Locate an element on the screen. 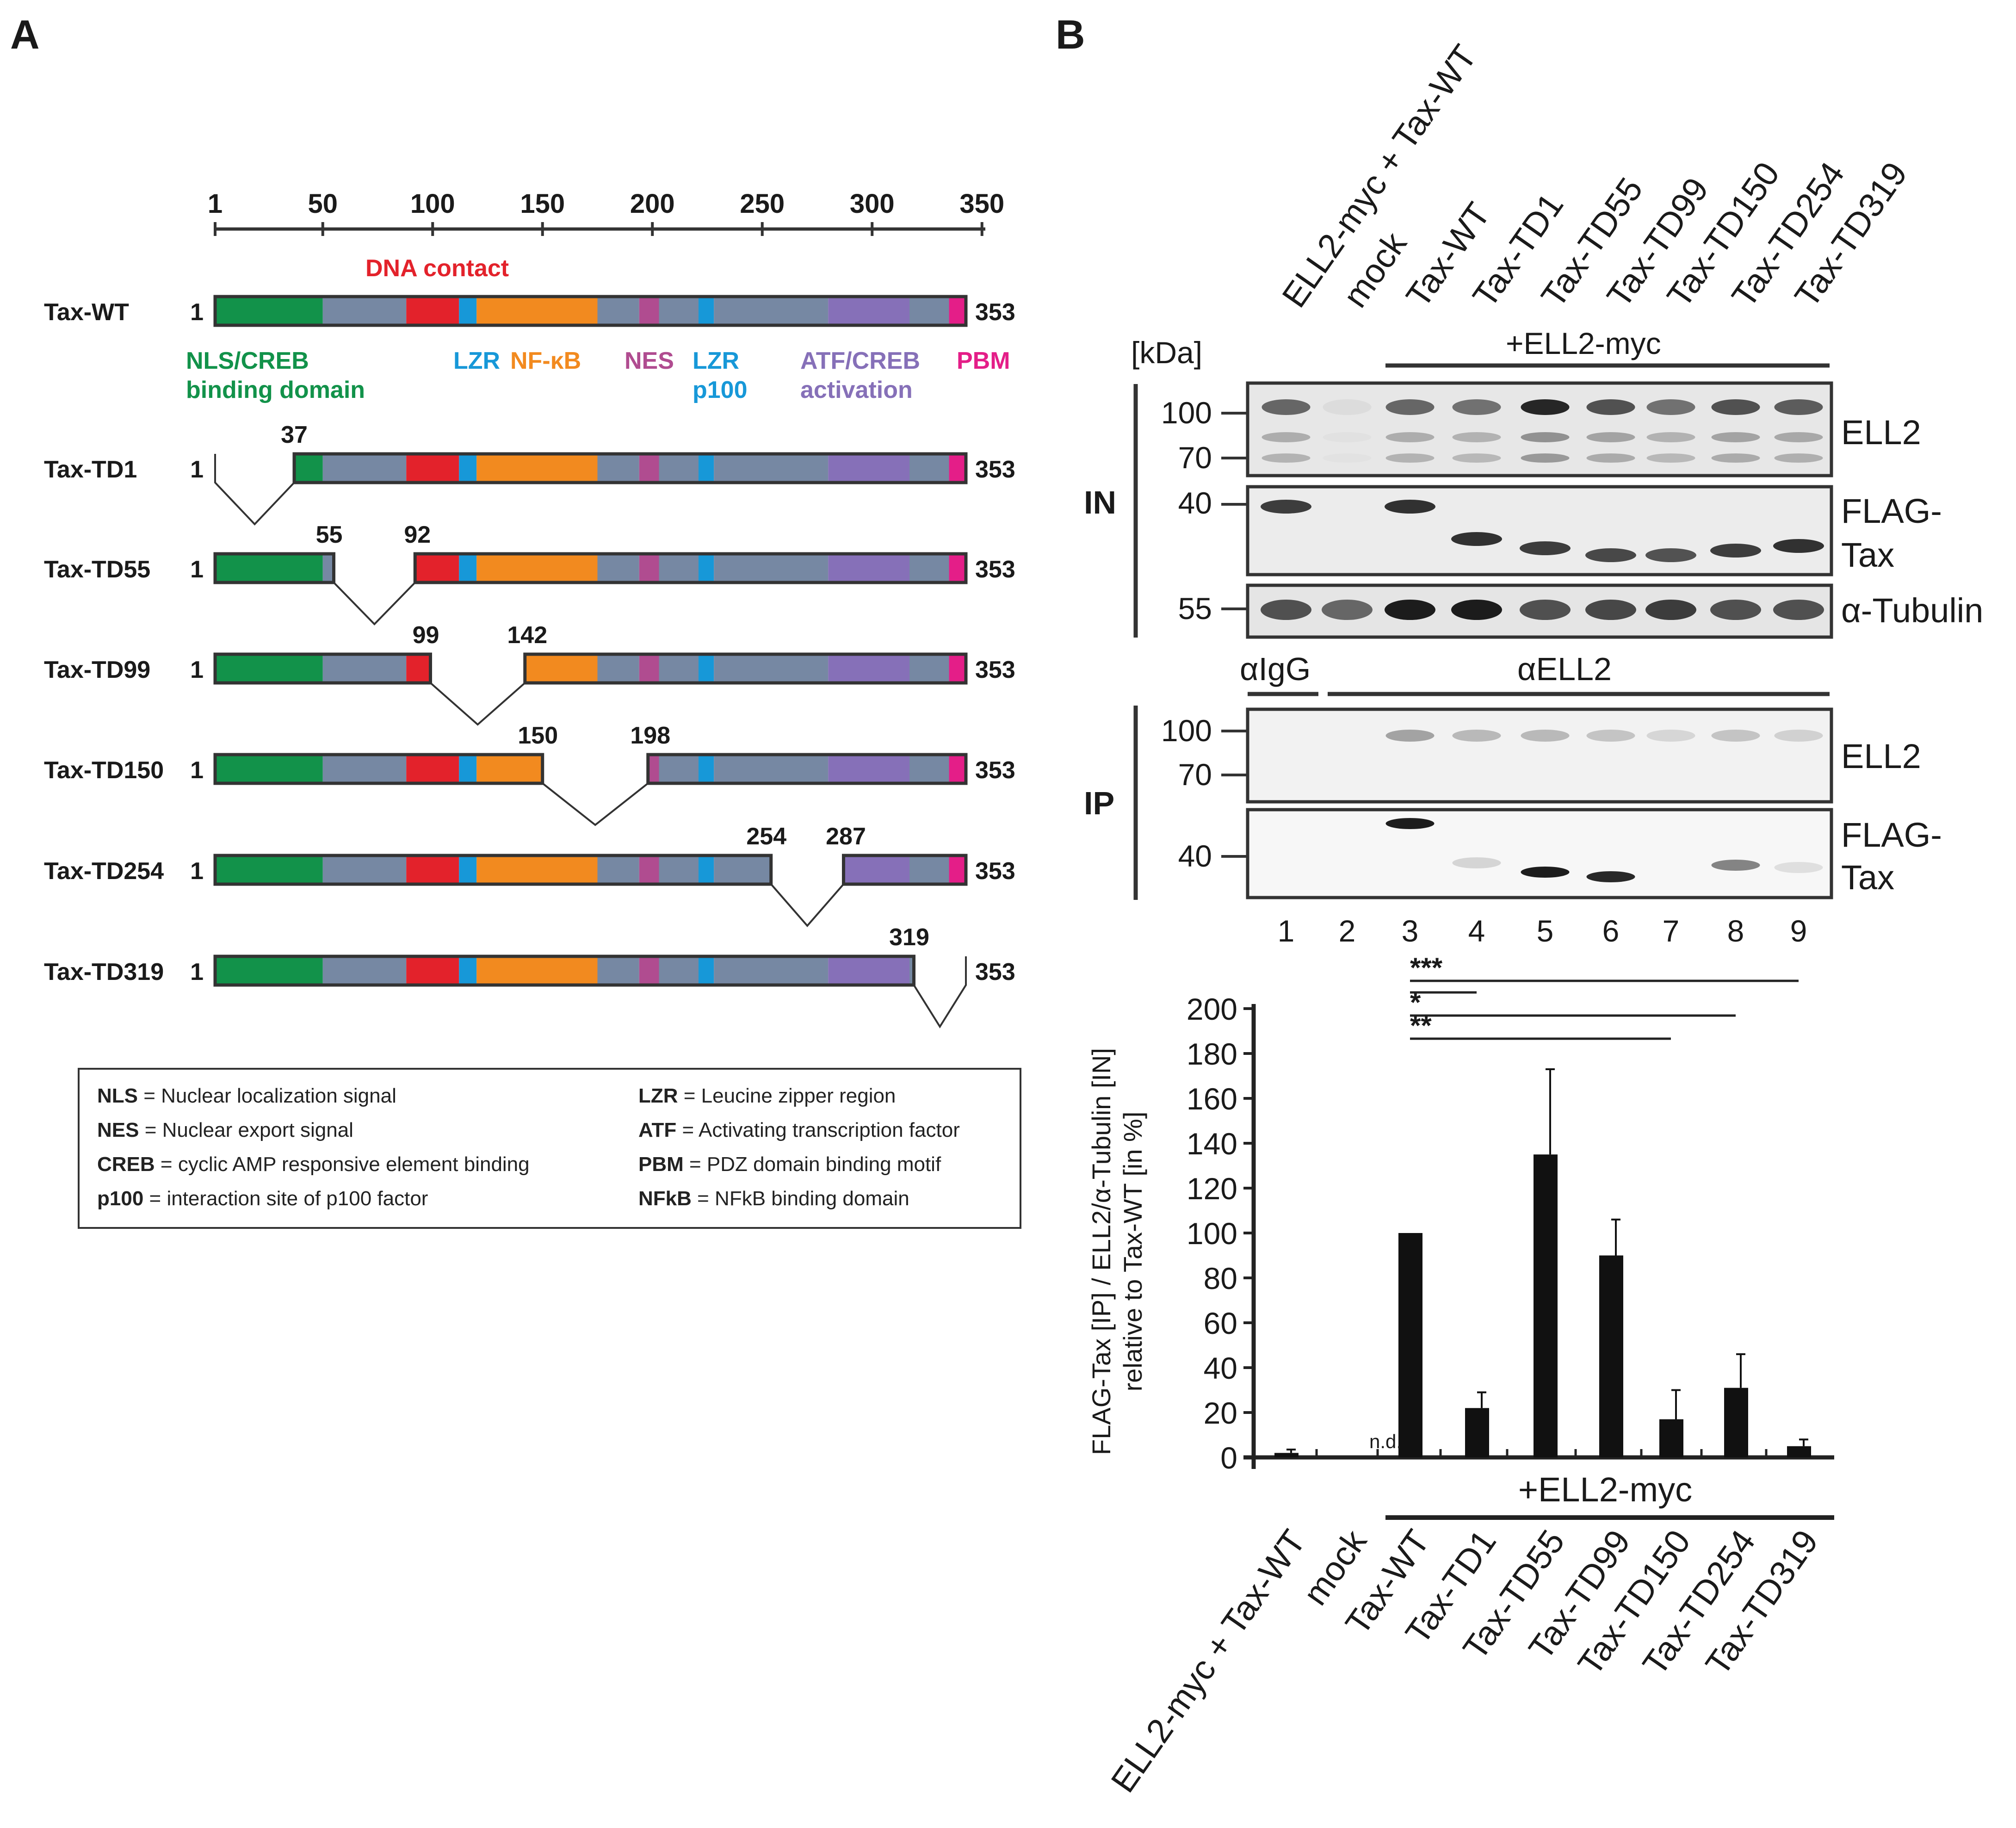 The image size is (2016, 1828). lane-number: 3 is located at coordinates (1411, 931).